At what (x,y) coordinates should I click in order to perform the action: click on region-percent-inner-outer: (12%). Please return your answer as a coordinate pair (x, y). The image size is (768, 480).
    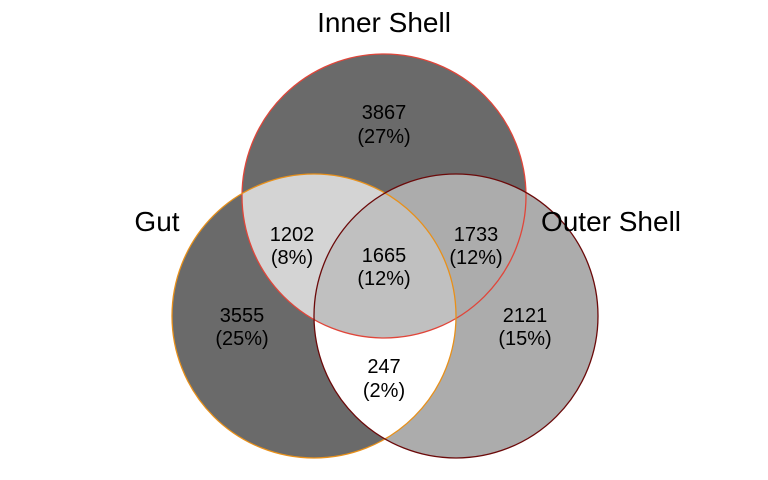
    Looking at the image, I should click on (475, 258).